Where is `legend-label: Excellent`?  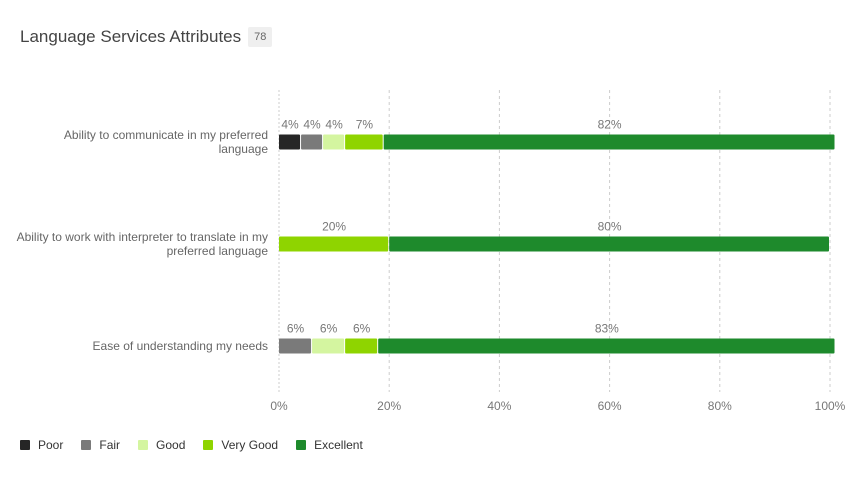
legend-label: Excellent is located at coordinates (338, 445).